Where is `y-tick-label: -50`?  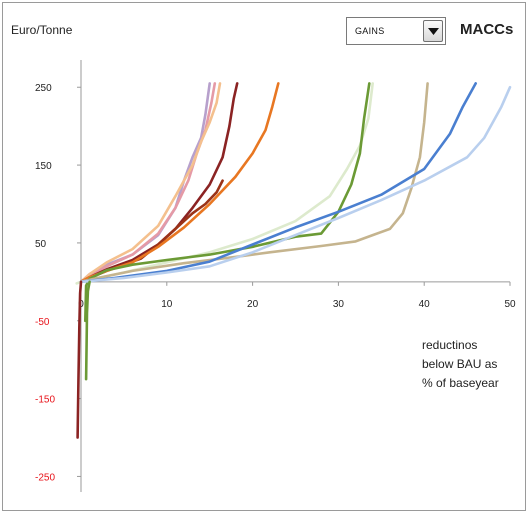
y-tick-label: -50 is located at coordinates (42, 322).